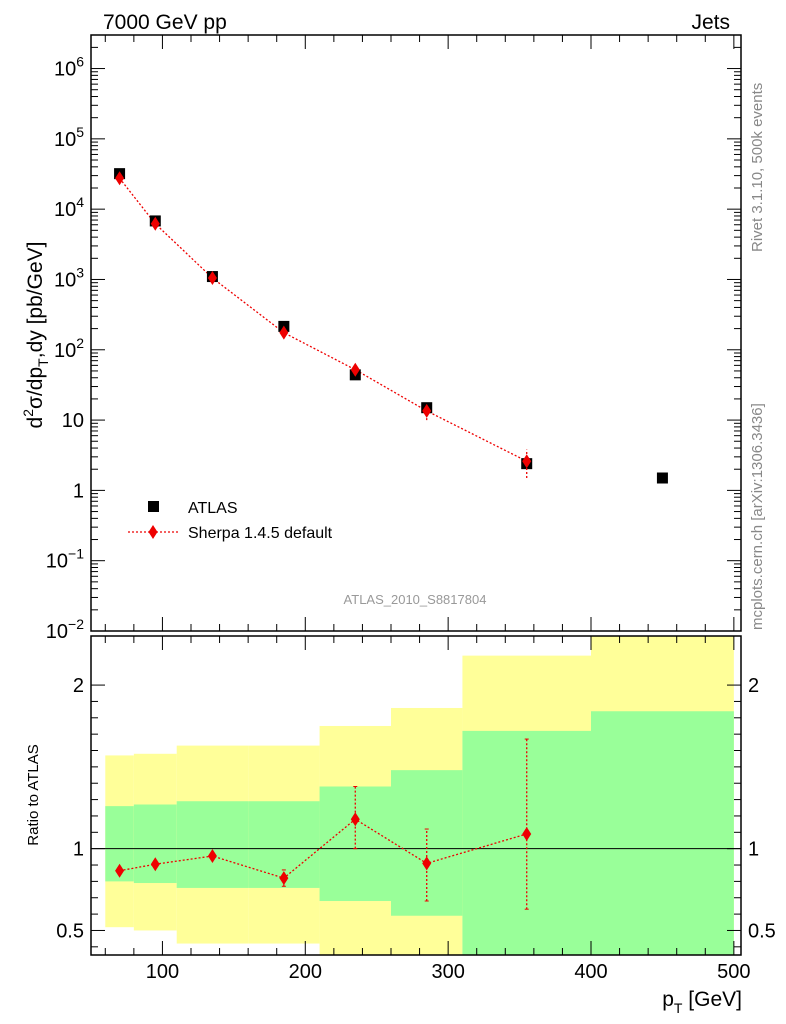 The width and height of the screenshot is (786, 1024). Describe the element at coordinates (260, 533) in the screenshot. I see `legend-sherpa-label: Sherpa 1.4.5 default` at that location.